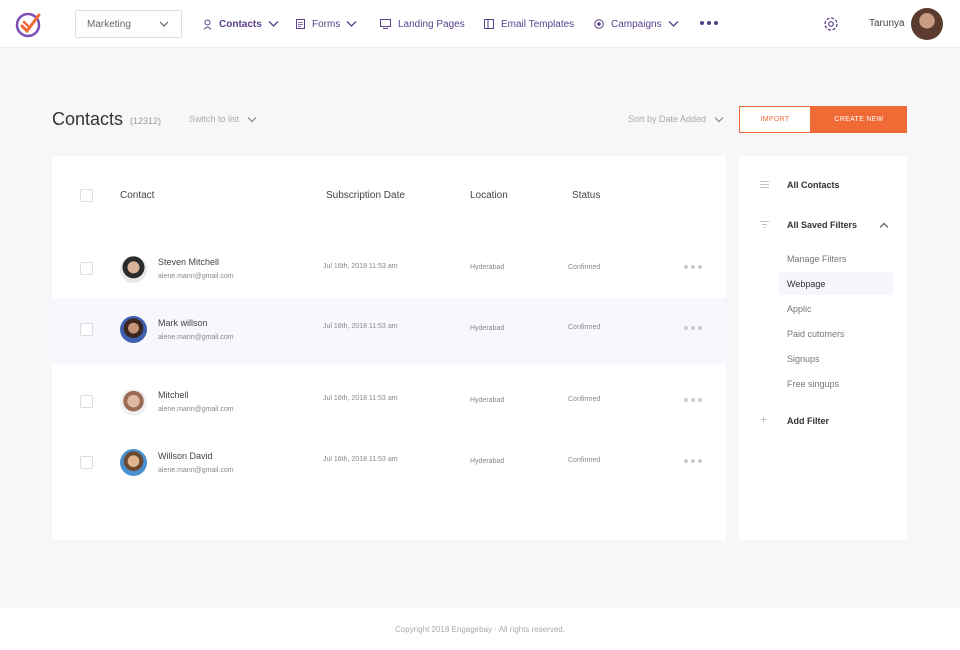 The image size is (960, 650). Describe the element at coordinates (183, 323) in the screenshot. I see `contact-name: Mark willson` at that location.